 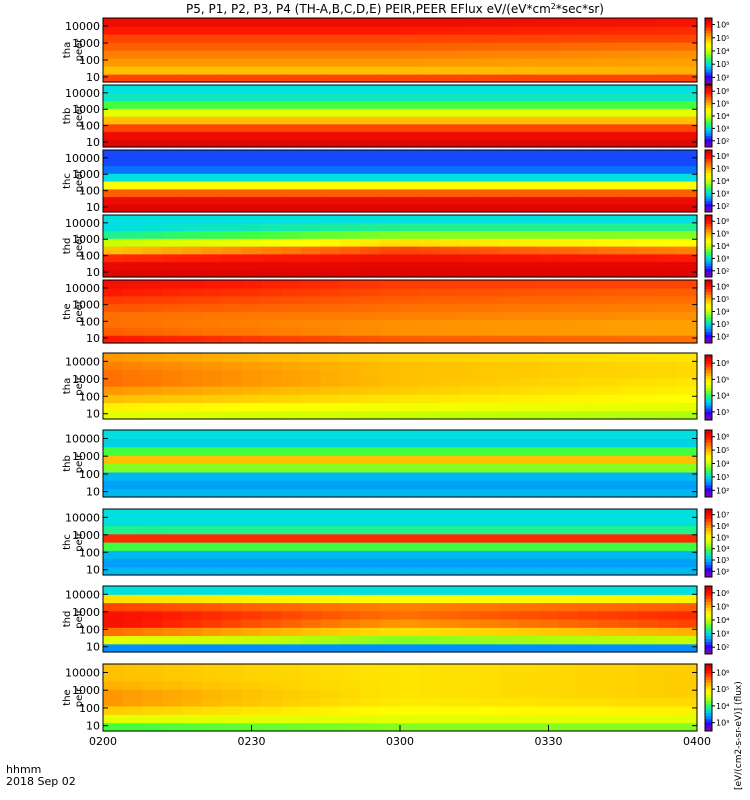 What do you see at coordinates (549, 741) in the screenshot?
I see `x-tick-label: 0330` at bounding box center [549, 741].